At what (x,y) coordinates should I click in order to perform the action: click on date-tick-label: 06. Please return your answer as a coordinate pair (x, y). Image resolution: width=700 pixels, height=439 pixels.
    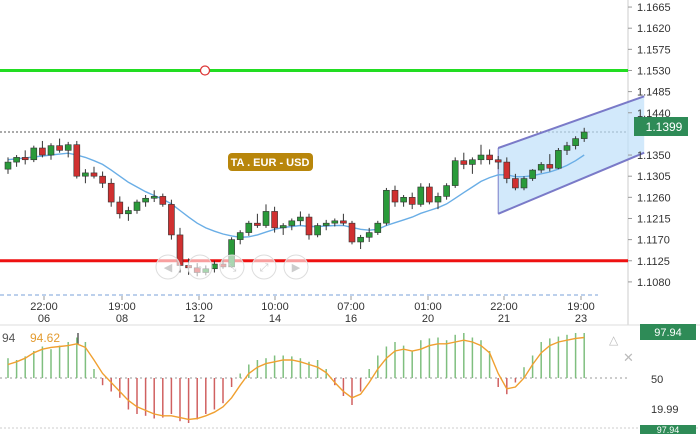
    Looking at the image, I should click on (44, 319).